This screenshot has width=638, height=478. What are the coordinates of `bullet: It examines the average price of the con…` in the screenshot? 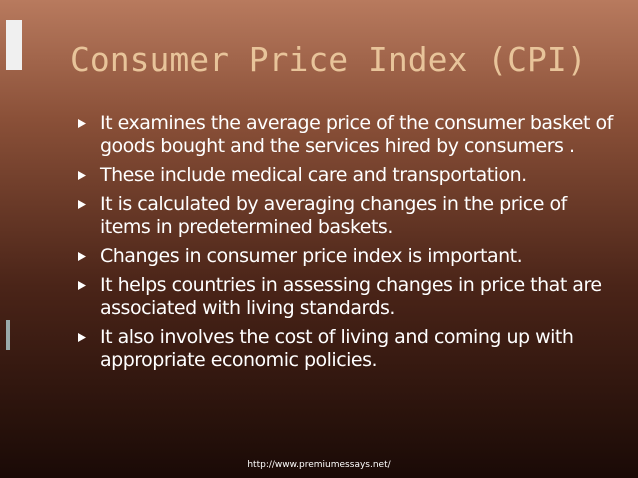 It's located at (348, 135).